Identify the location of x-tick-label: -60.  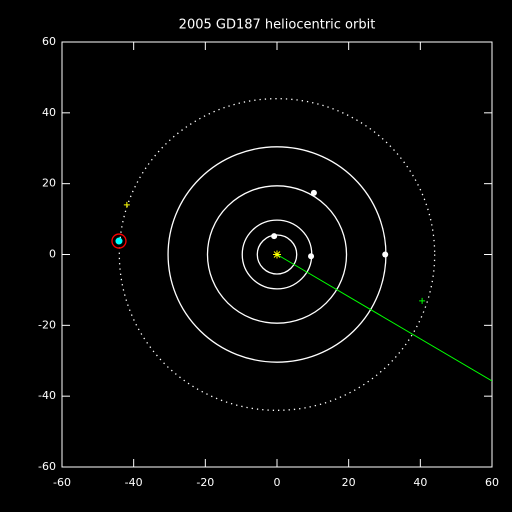
(62, 482).